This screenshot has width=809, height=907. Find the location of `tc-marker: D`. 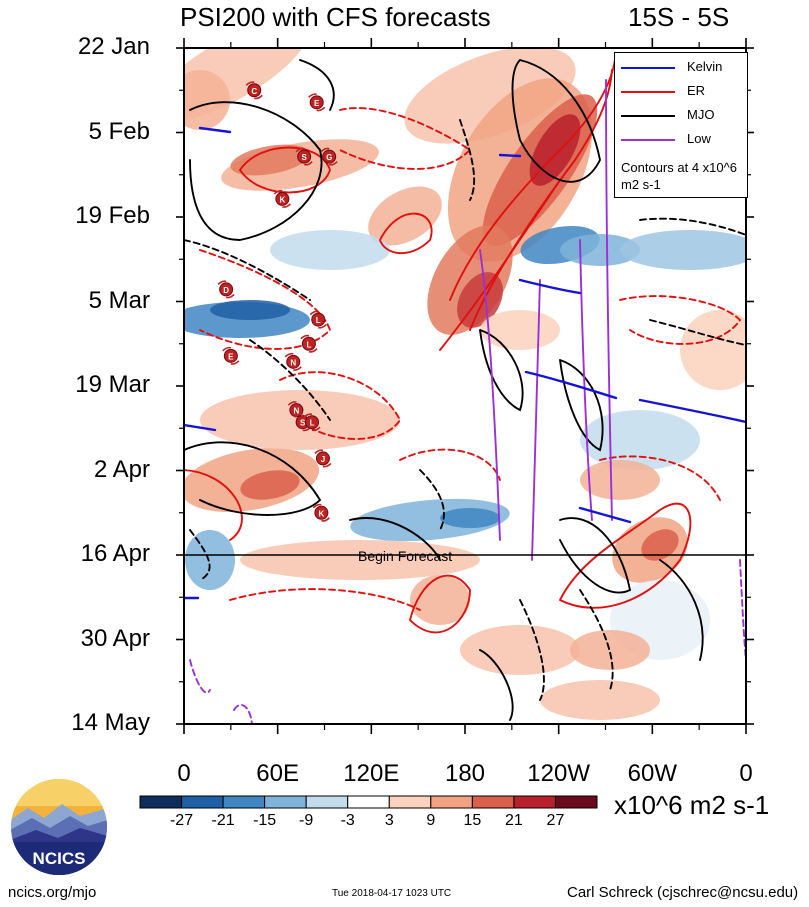

tc-marker: D is located at coordinates (226, 289).